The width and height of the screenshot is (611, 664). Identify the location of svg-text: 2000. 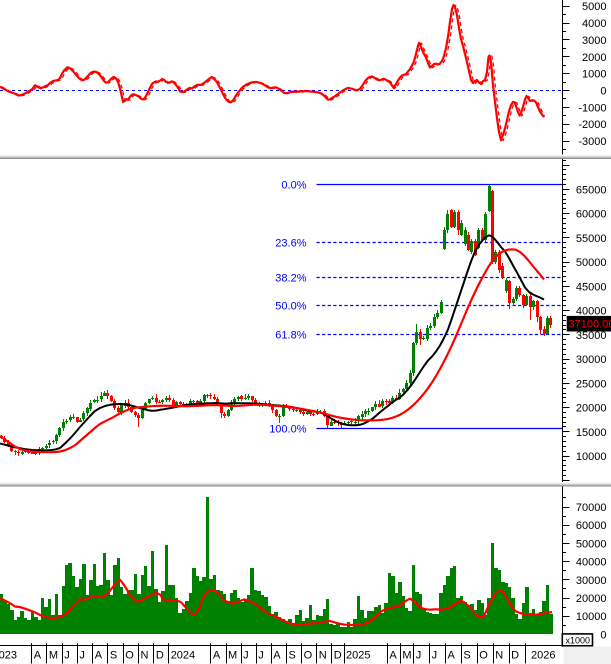
(594, 58).